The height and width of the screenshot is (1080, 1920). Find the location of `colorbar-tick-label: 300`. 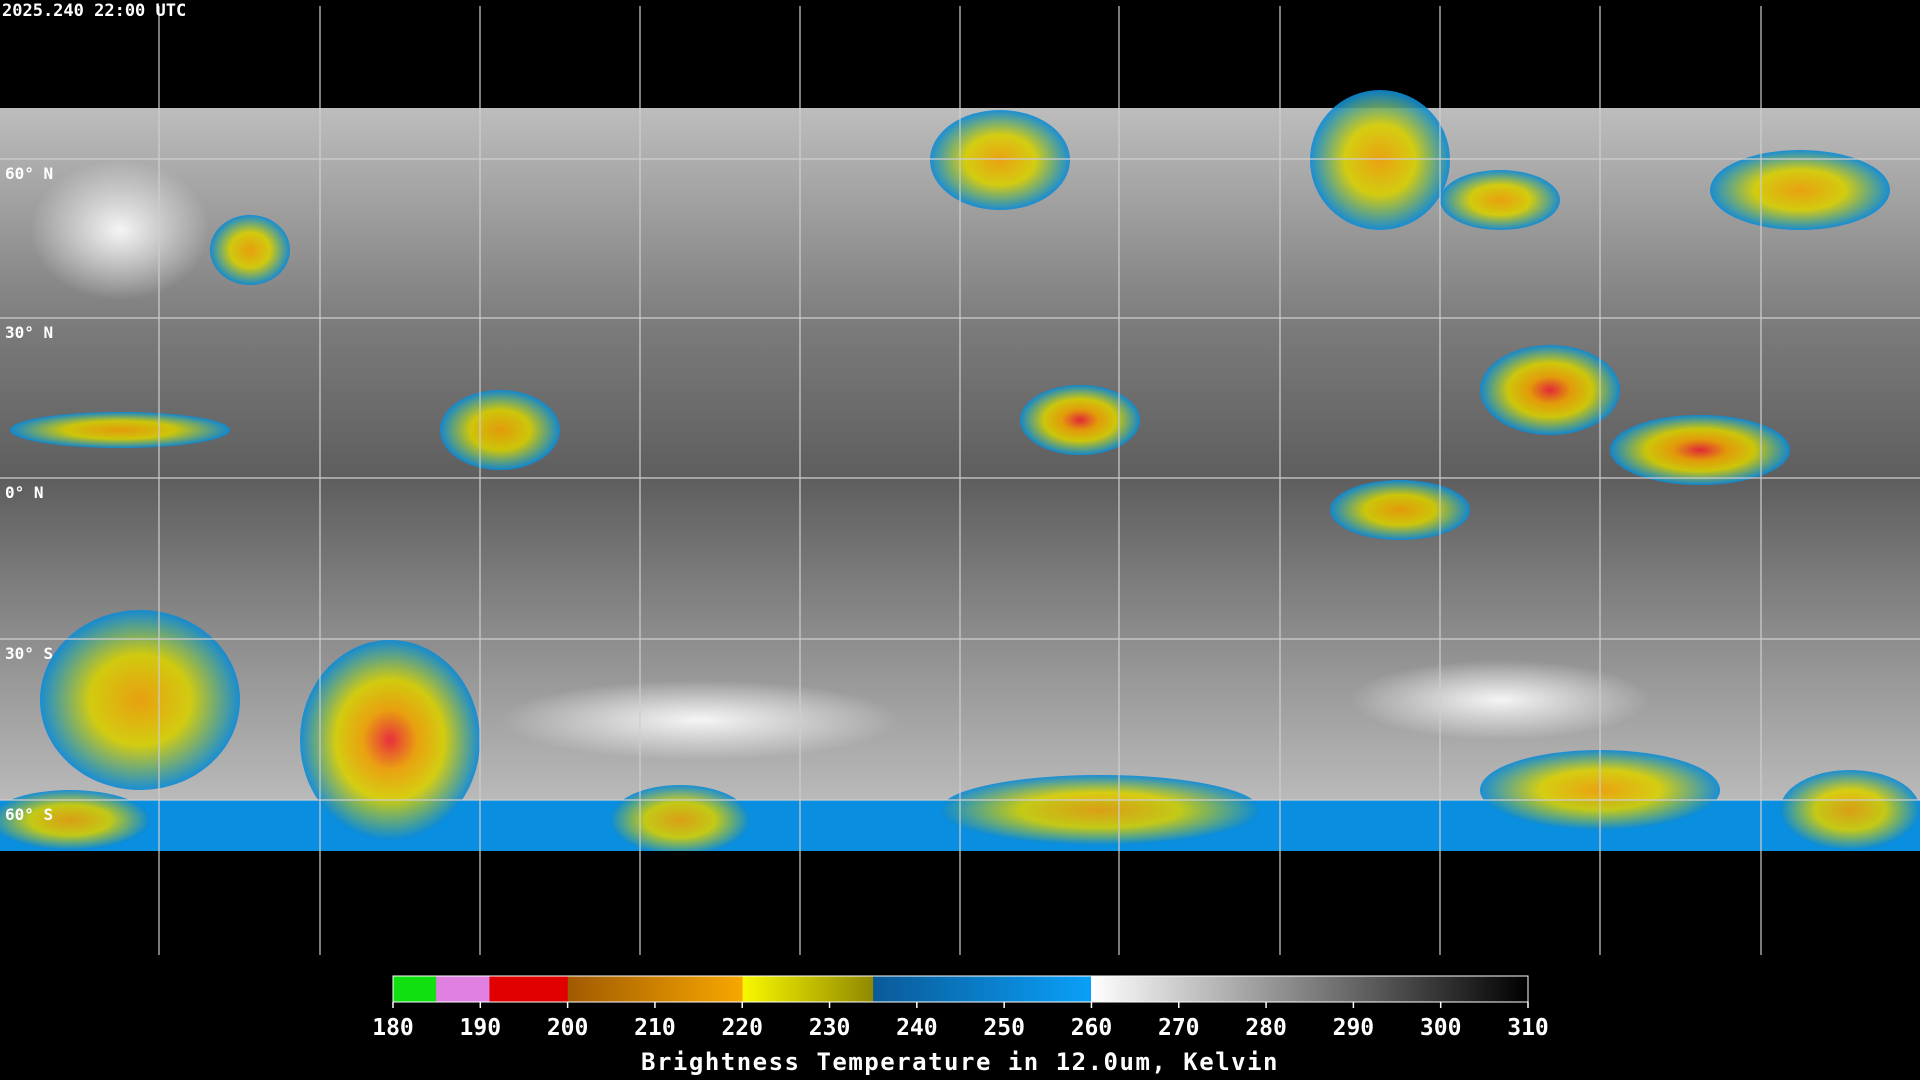

colorbar-tick-label: 300 is located at coordinates (1441, 1028).